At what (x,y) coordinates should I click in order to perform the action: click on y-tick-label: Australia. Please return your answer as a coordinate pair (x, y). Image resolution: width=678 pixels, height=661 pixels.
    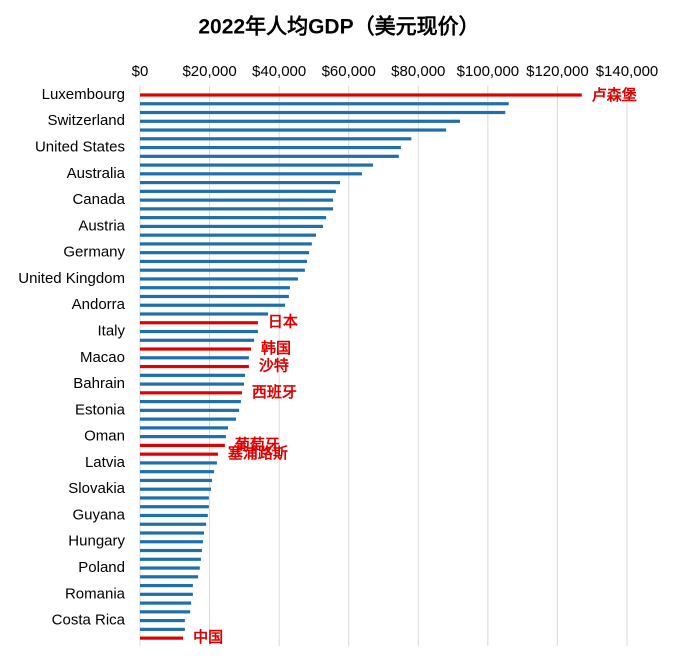
    Looking at the image, I should click on (96, 173).